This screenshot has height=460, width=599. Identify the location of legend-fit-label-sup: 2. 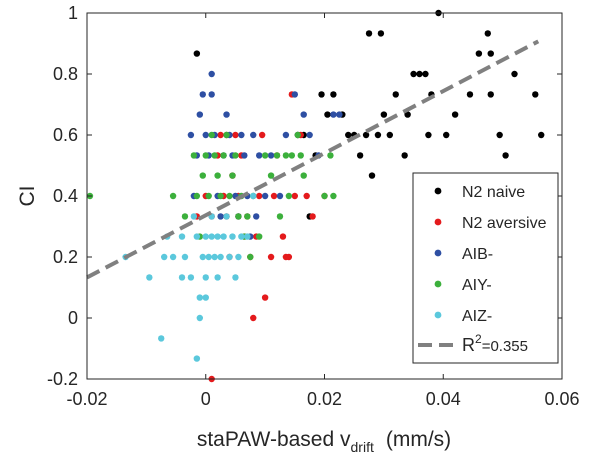
(478, 339).